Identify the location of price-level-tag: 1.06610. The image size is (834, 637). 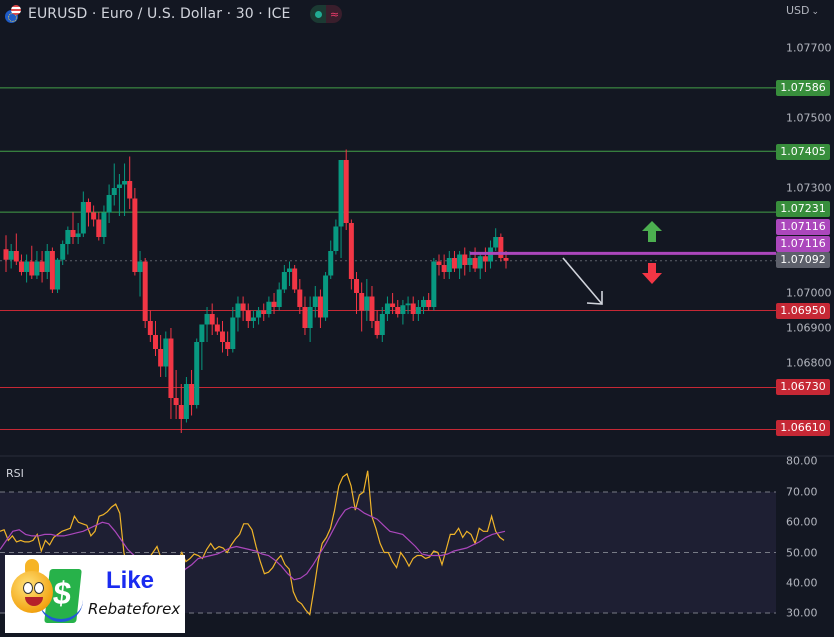
(803, 428).